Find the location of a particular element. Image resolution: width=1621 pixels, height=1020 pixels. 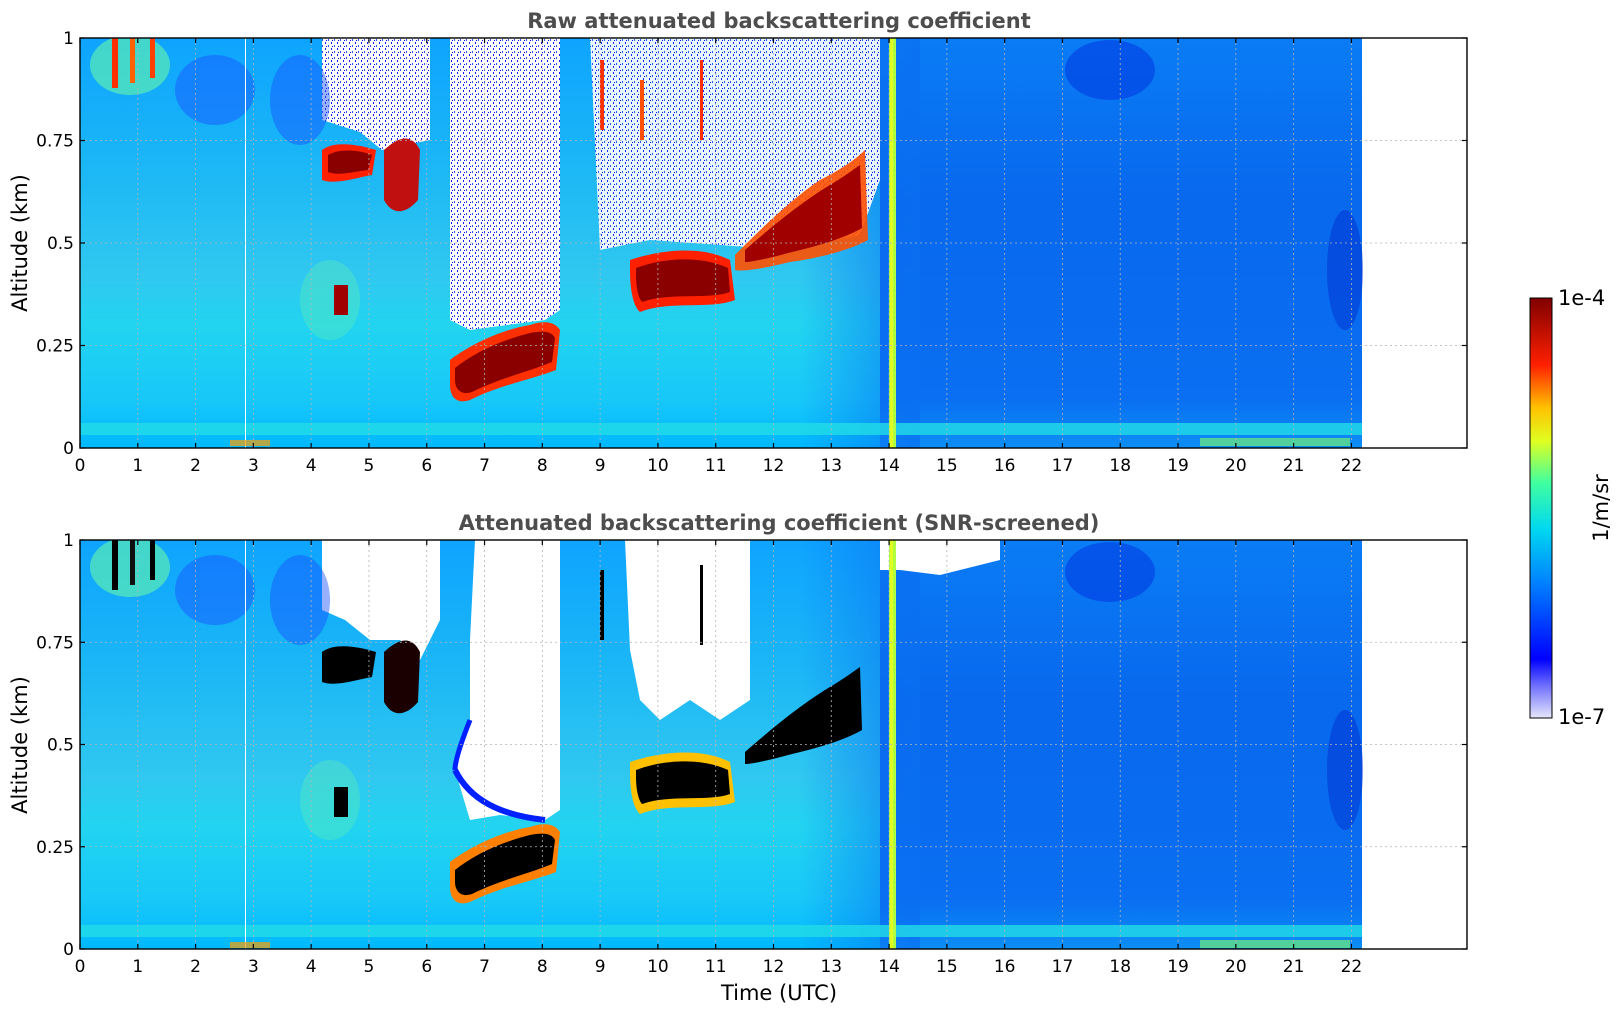

colorbar-gradient is located at coordinates (1541, 508).